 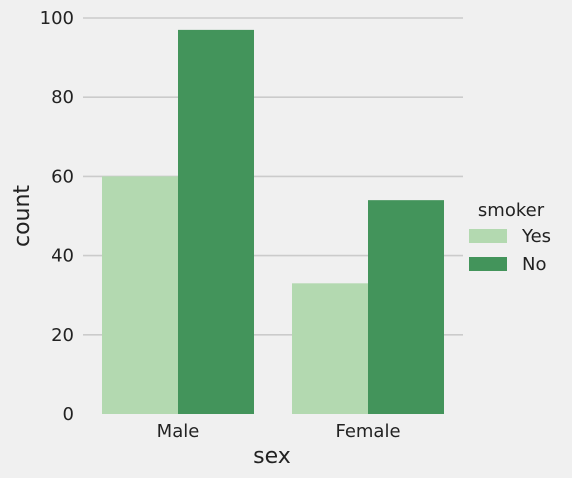 What do you see at coordinates (62, 97) in the screenshot?
I see `y-tick-label: 80` at bounding box center [62, 97].